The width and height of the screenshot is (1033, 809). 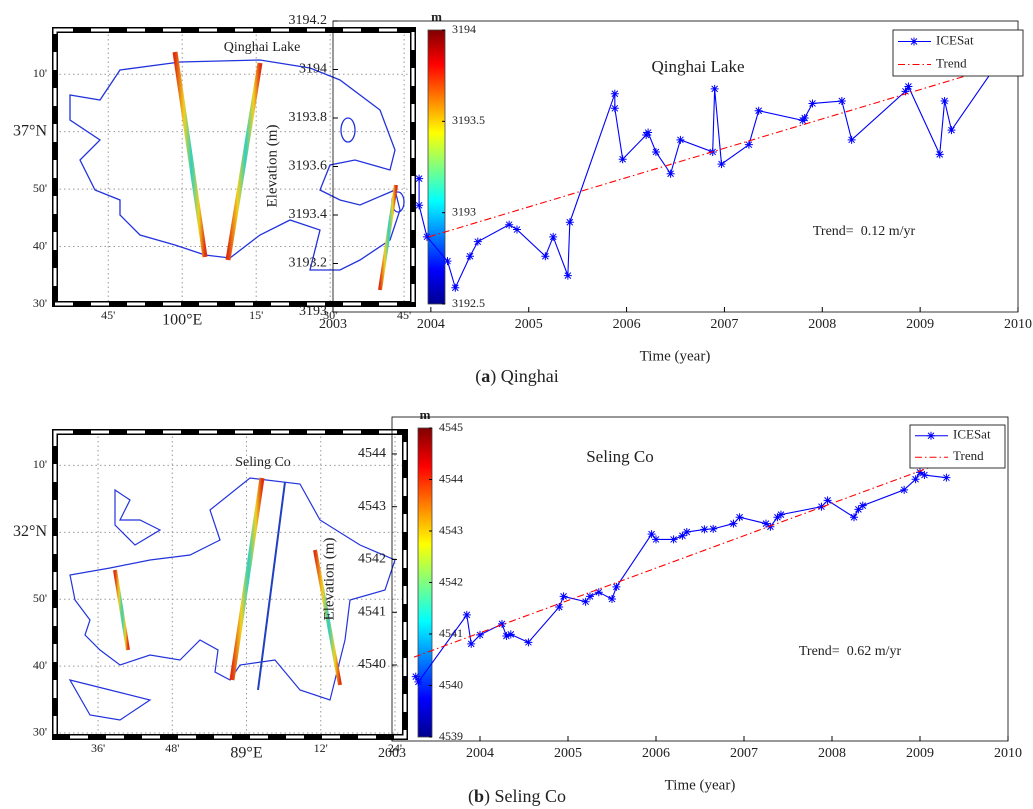 I want to click on caption-part: ) Qinghai, so click(x=524, y=376).